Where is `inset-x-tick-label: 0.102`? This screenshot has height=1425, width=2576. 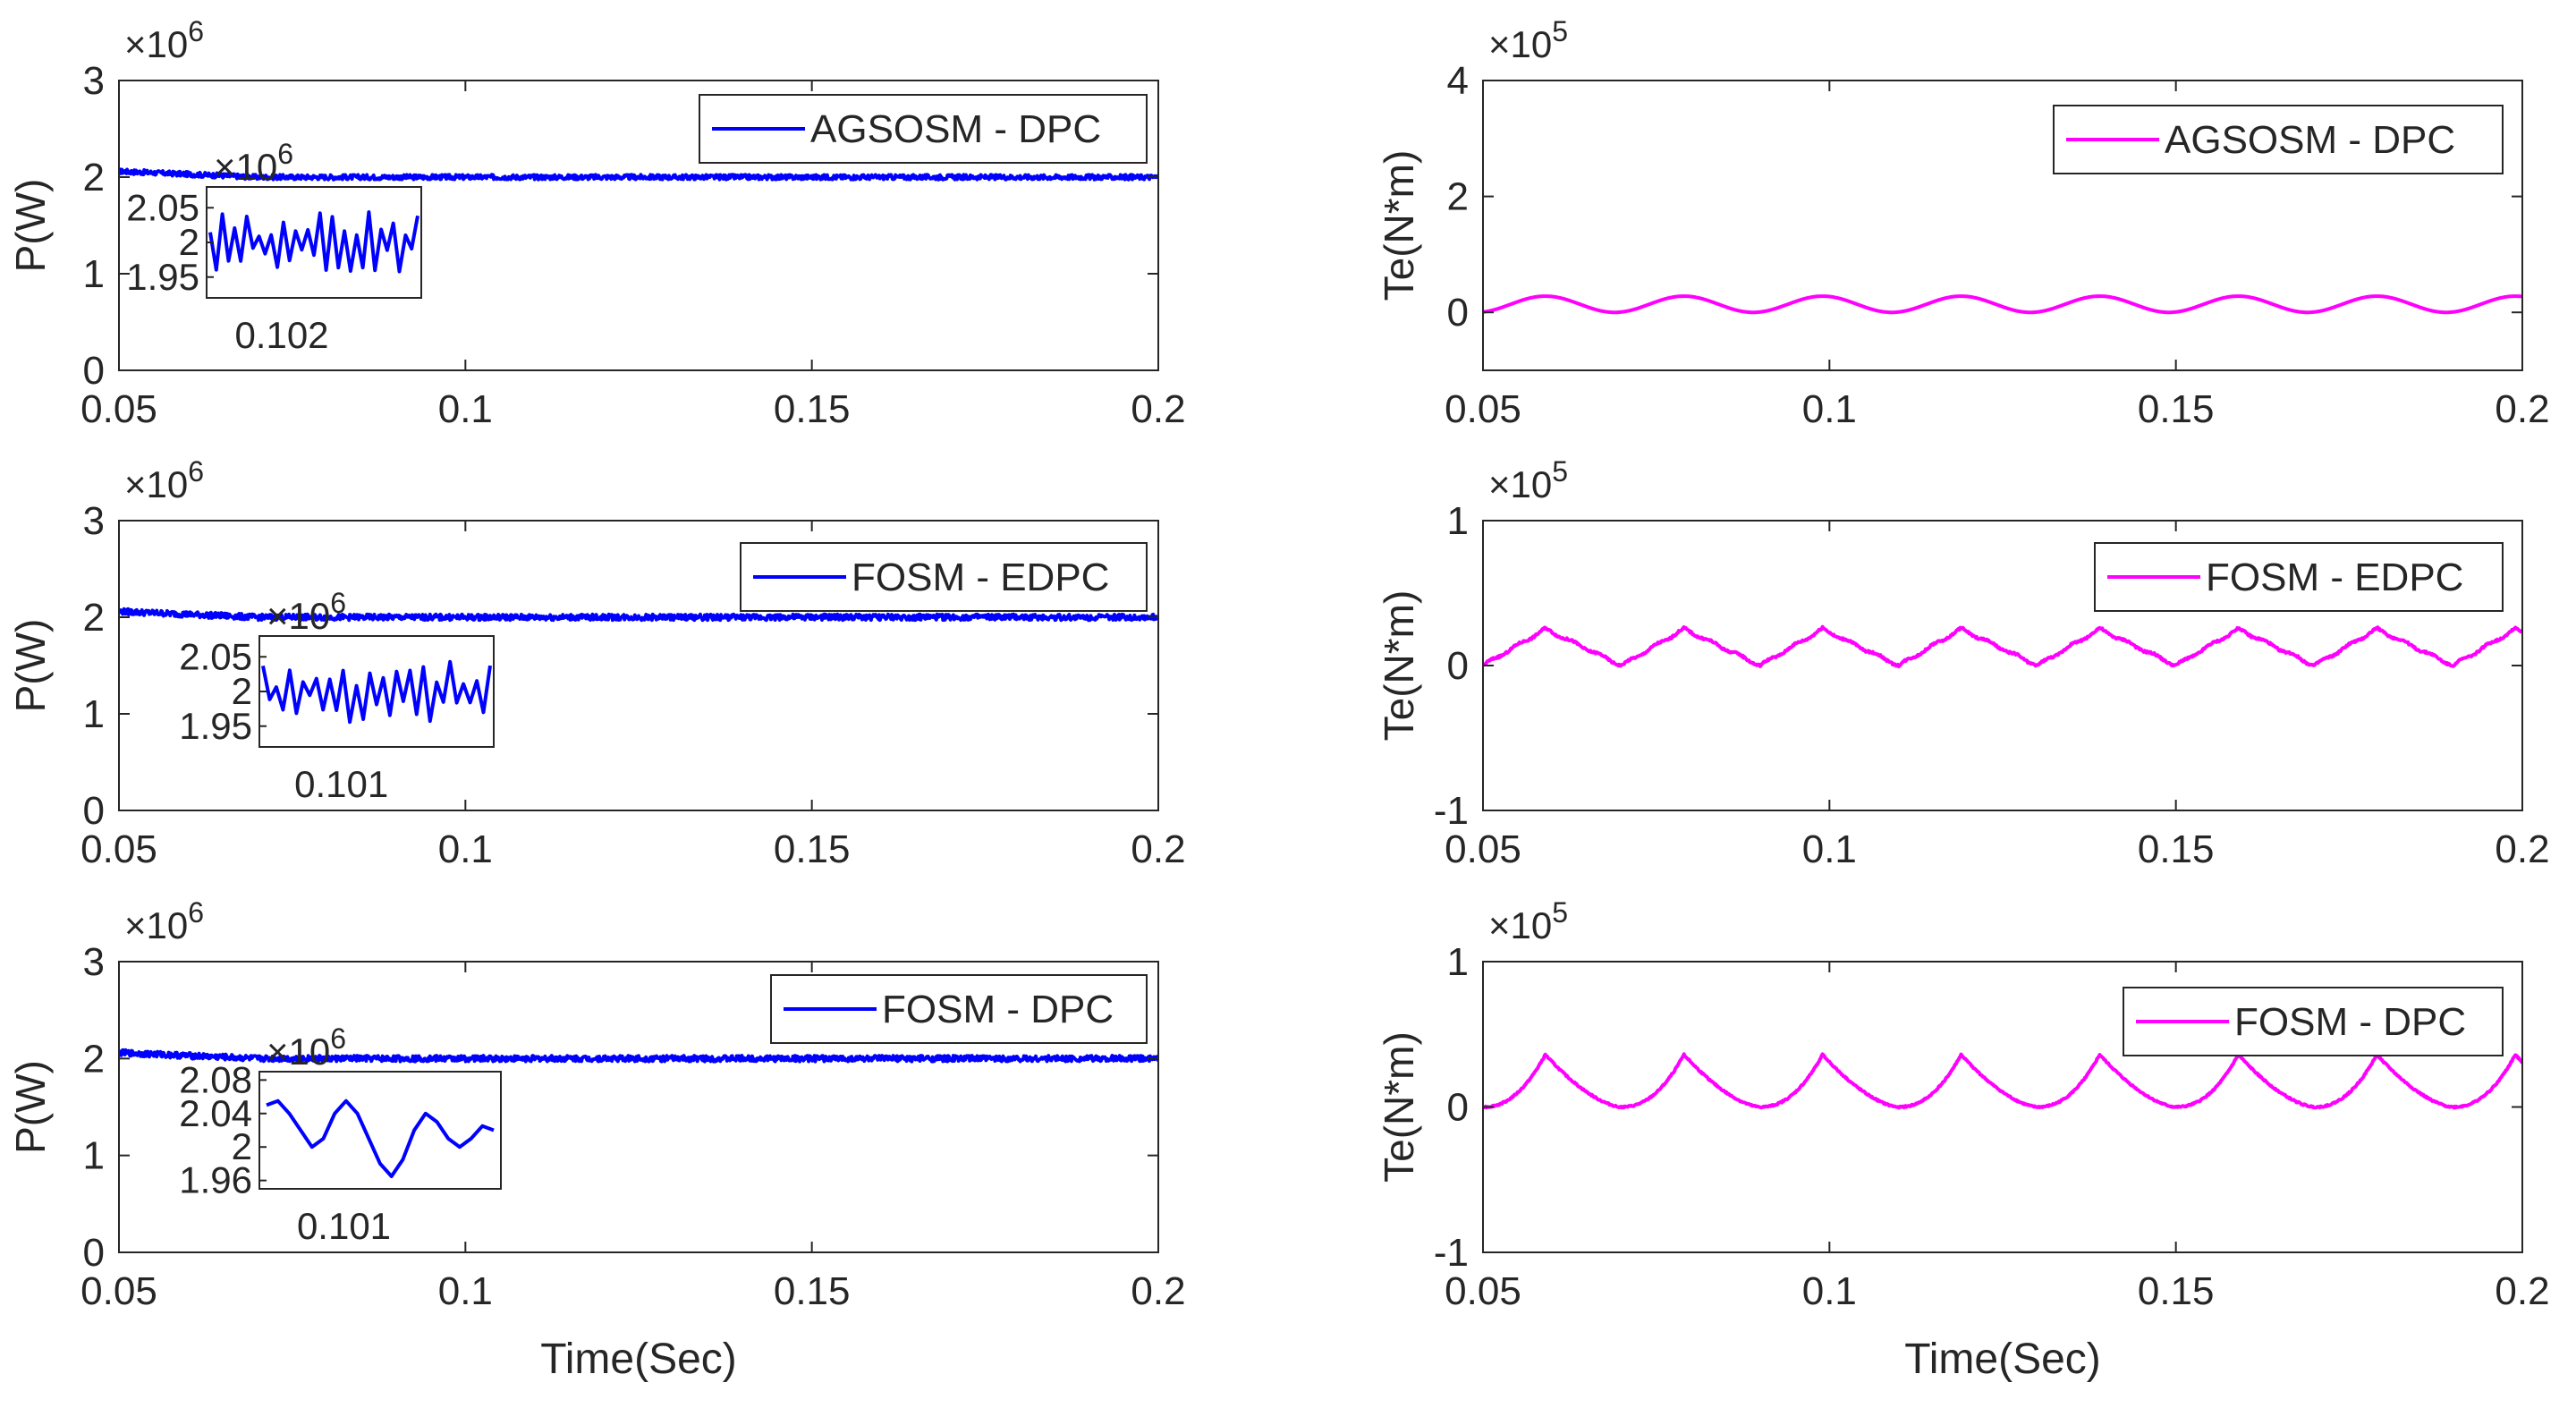 inset-x-tick-label: 0.102 is located at coordinates (281, 335).